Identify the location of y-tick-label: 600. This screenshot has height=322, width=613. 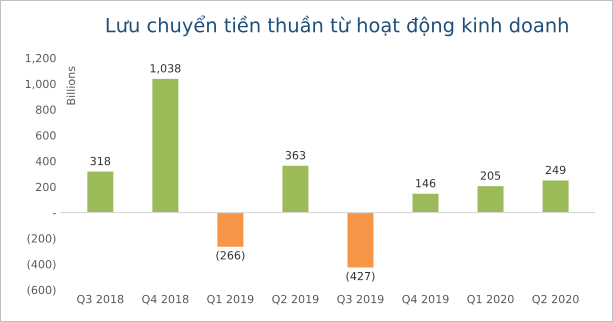
(46, 135).